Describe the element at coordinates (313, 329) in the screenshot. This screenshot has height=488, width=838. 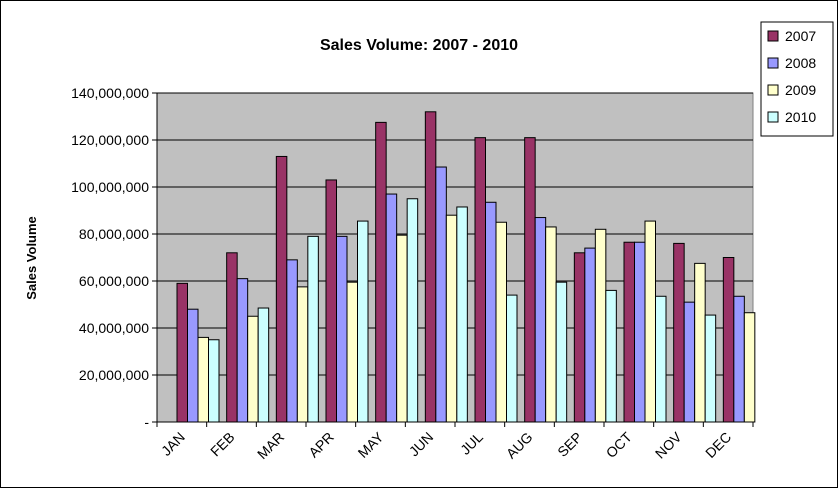
I see `bar-2010-mar` at that location.